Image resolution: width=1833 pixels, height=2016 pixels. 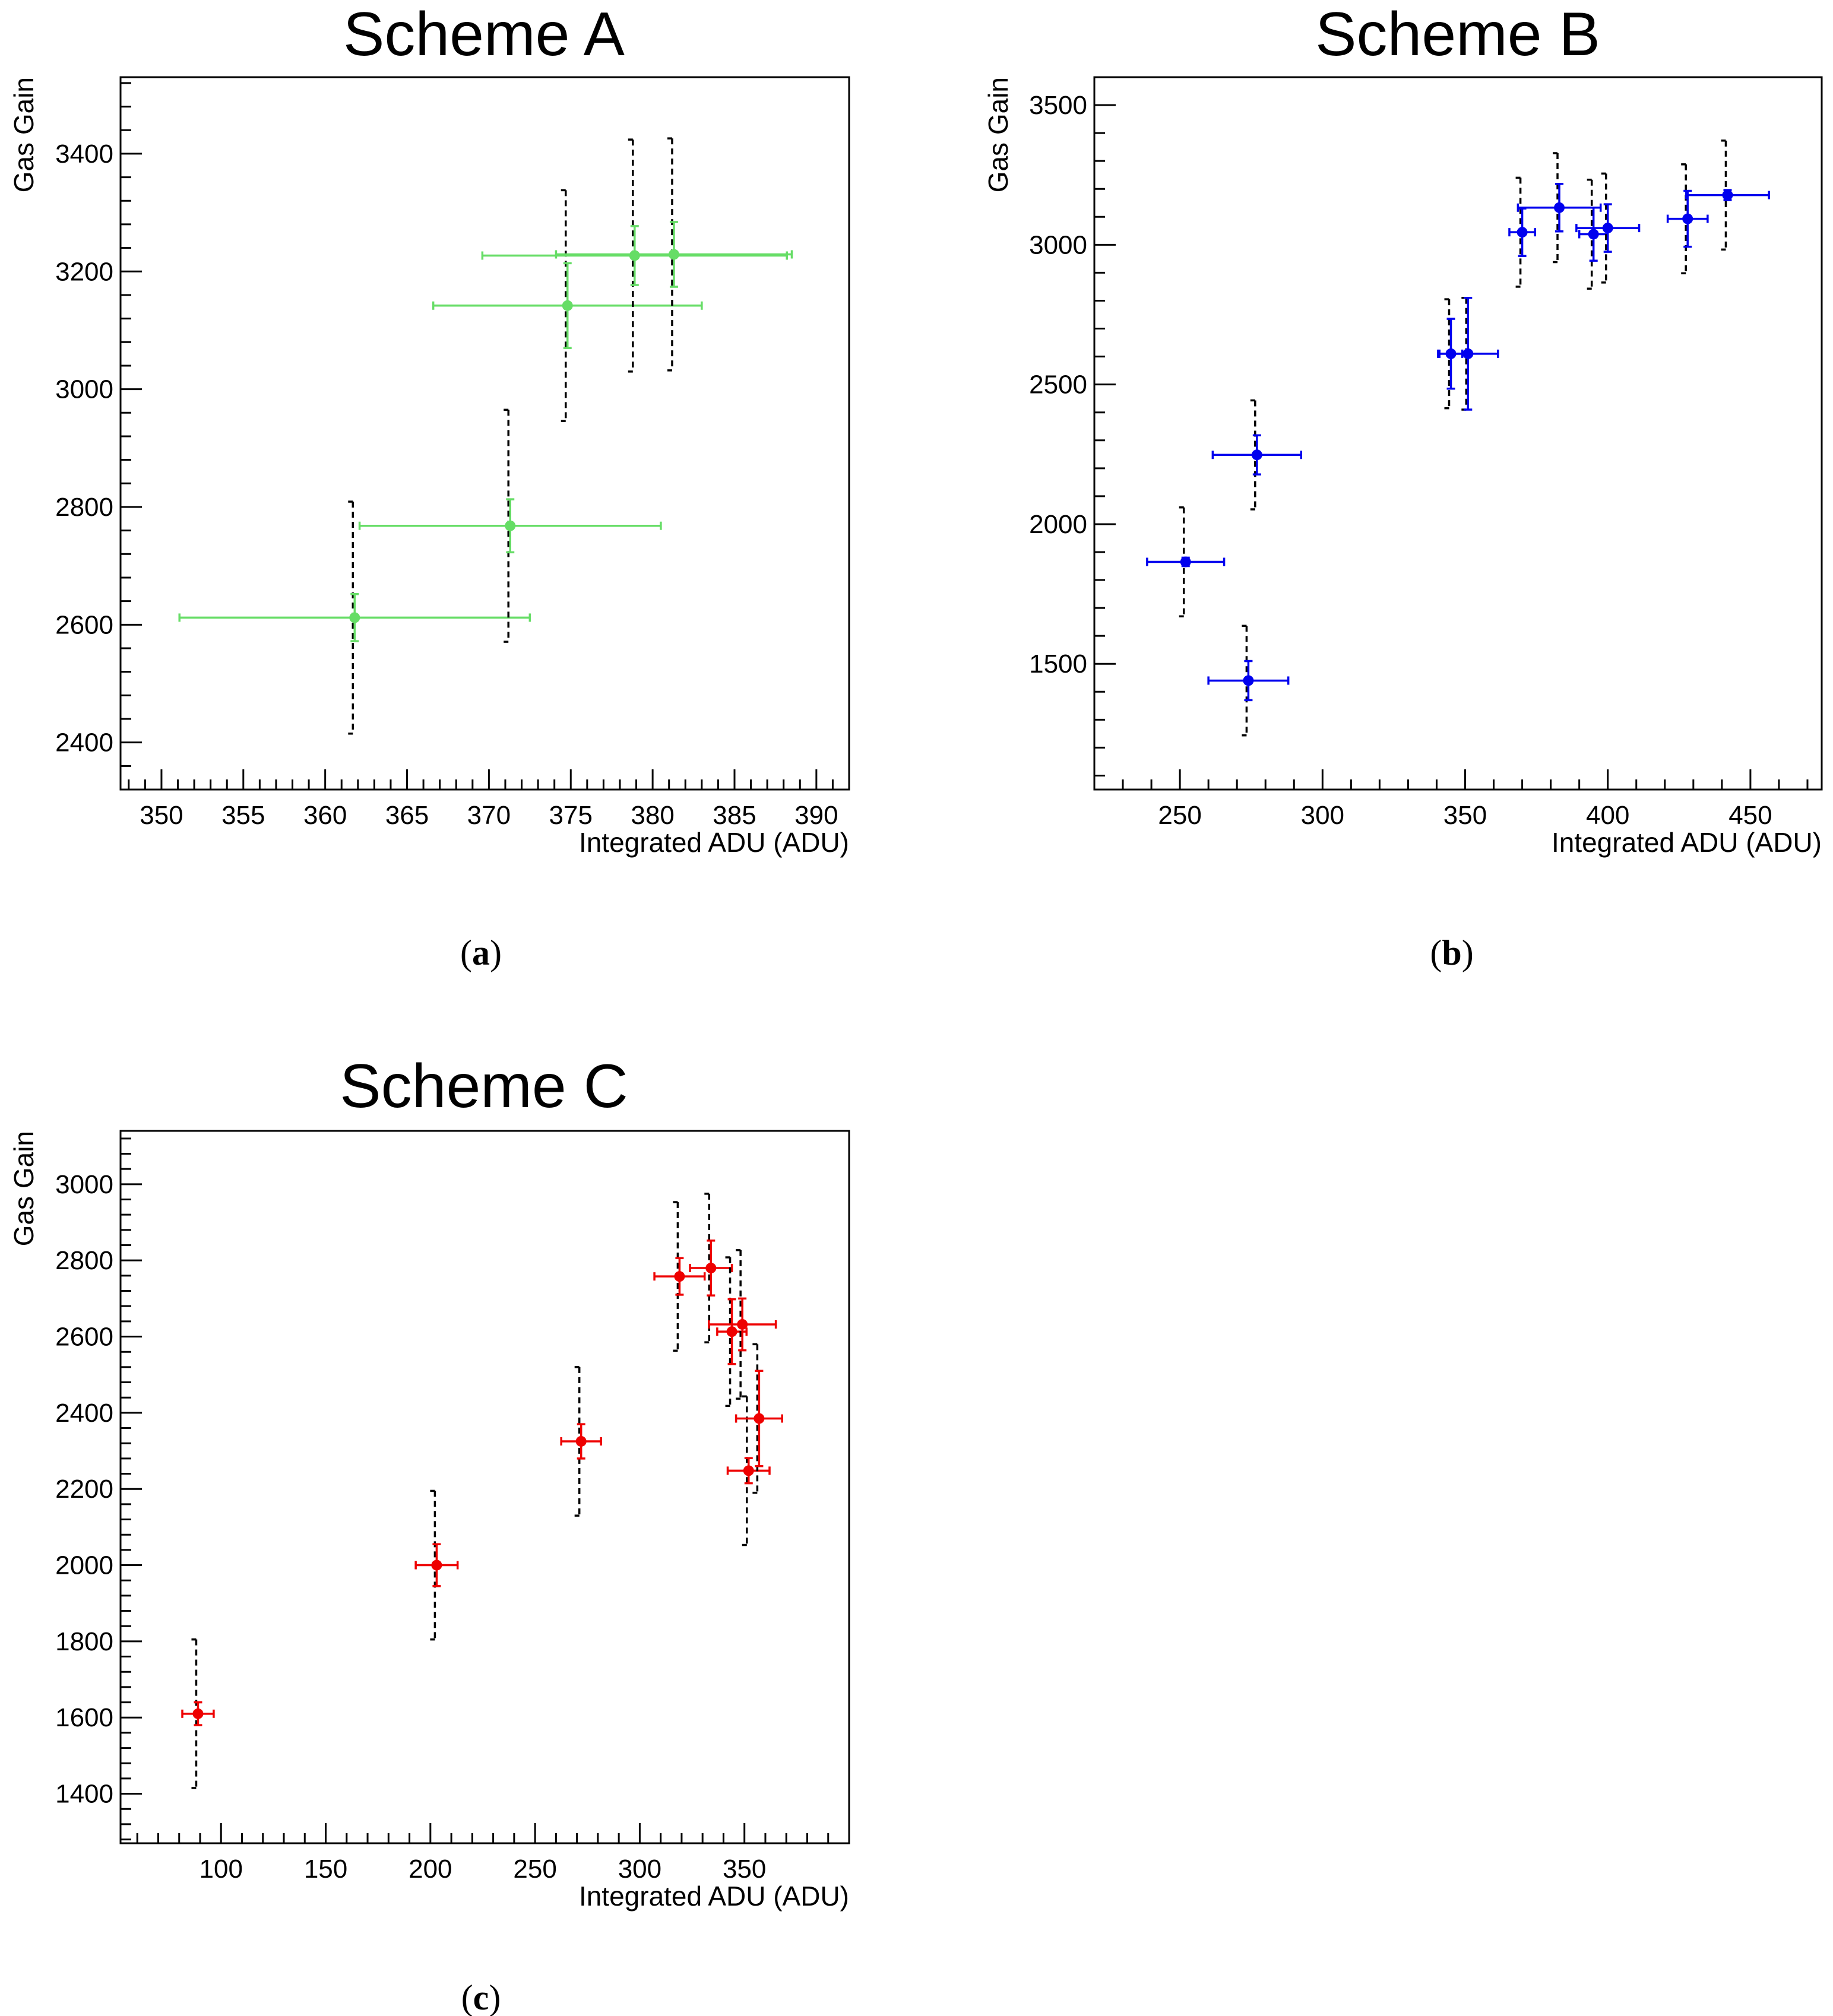 What do you see at coordinates (325, 815) in the screenshot?
I see `panel-a-x-tick-label: 360` at bounding box center [325, 815].